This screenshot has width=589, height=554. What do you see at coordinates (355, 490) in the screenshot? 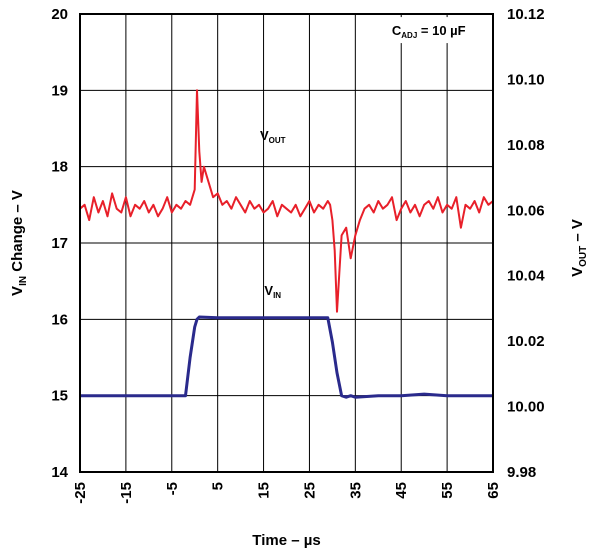
I see `x-tick-label: 35` at bounding box center [355, 490].